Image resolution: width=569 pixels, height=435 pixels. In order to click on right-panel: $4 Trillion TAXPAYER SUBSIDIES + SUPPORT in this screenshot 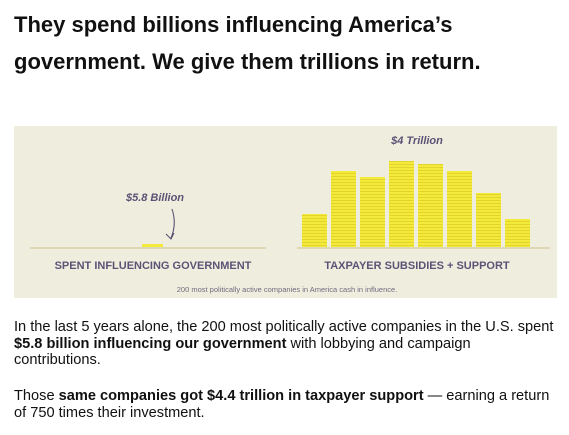, I will do `click(423, 203)`.